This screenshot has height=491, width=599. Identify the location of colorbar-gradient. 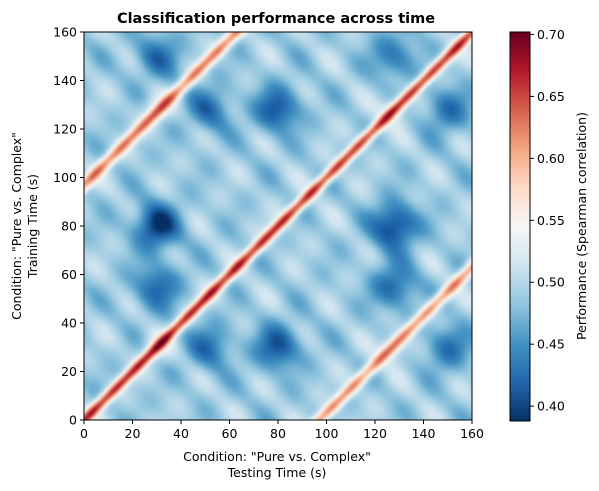
(520, 226).